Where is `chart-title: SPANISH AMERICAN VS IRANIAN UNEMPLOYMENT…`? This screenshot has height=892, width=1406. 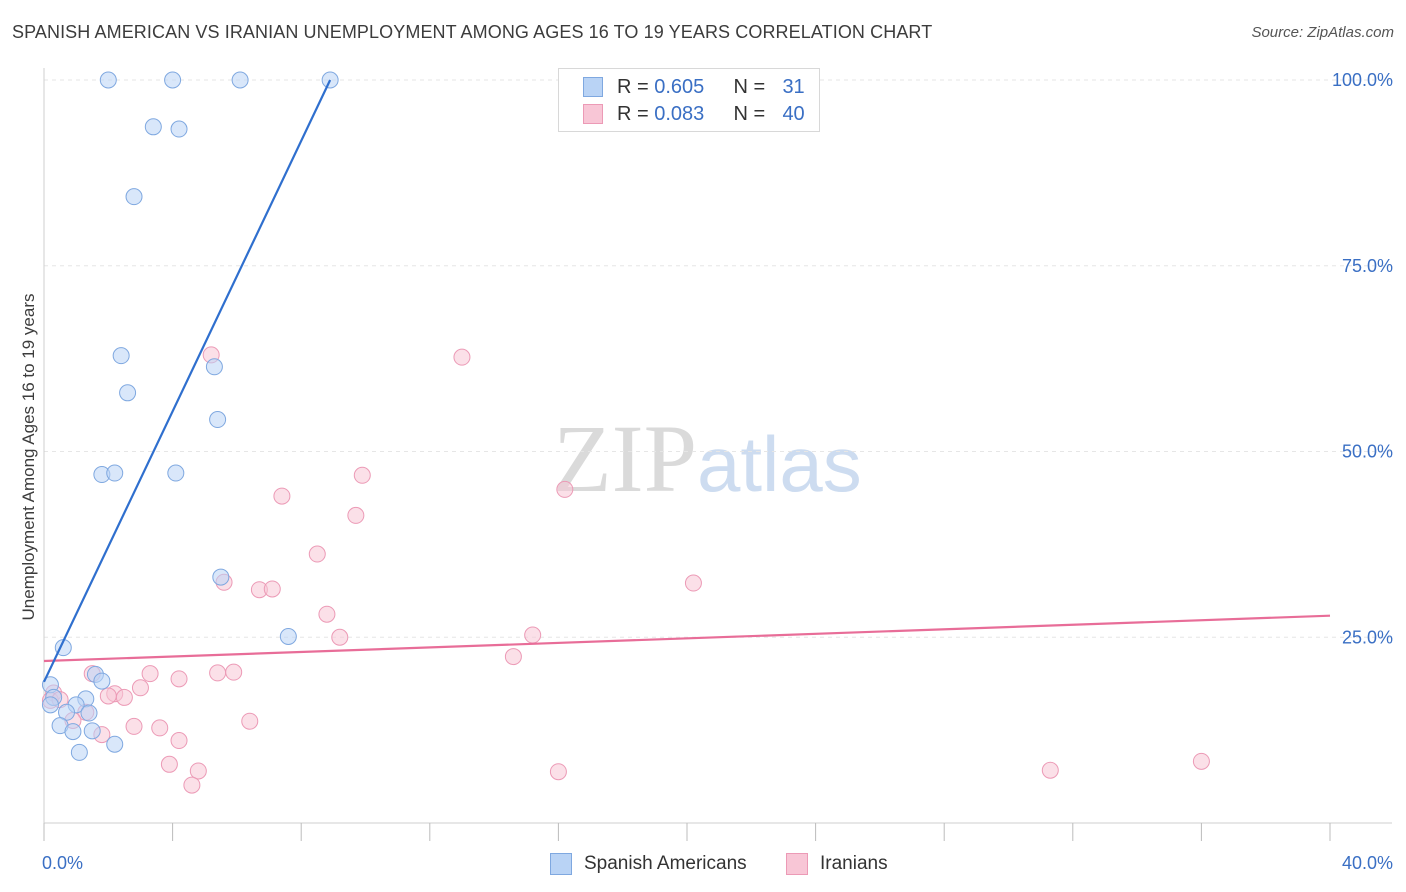
chart-title: SPANISH AMERICAN VS IRANIAN UNEMPLOYMENT… is located at coordinates (472, 32).